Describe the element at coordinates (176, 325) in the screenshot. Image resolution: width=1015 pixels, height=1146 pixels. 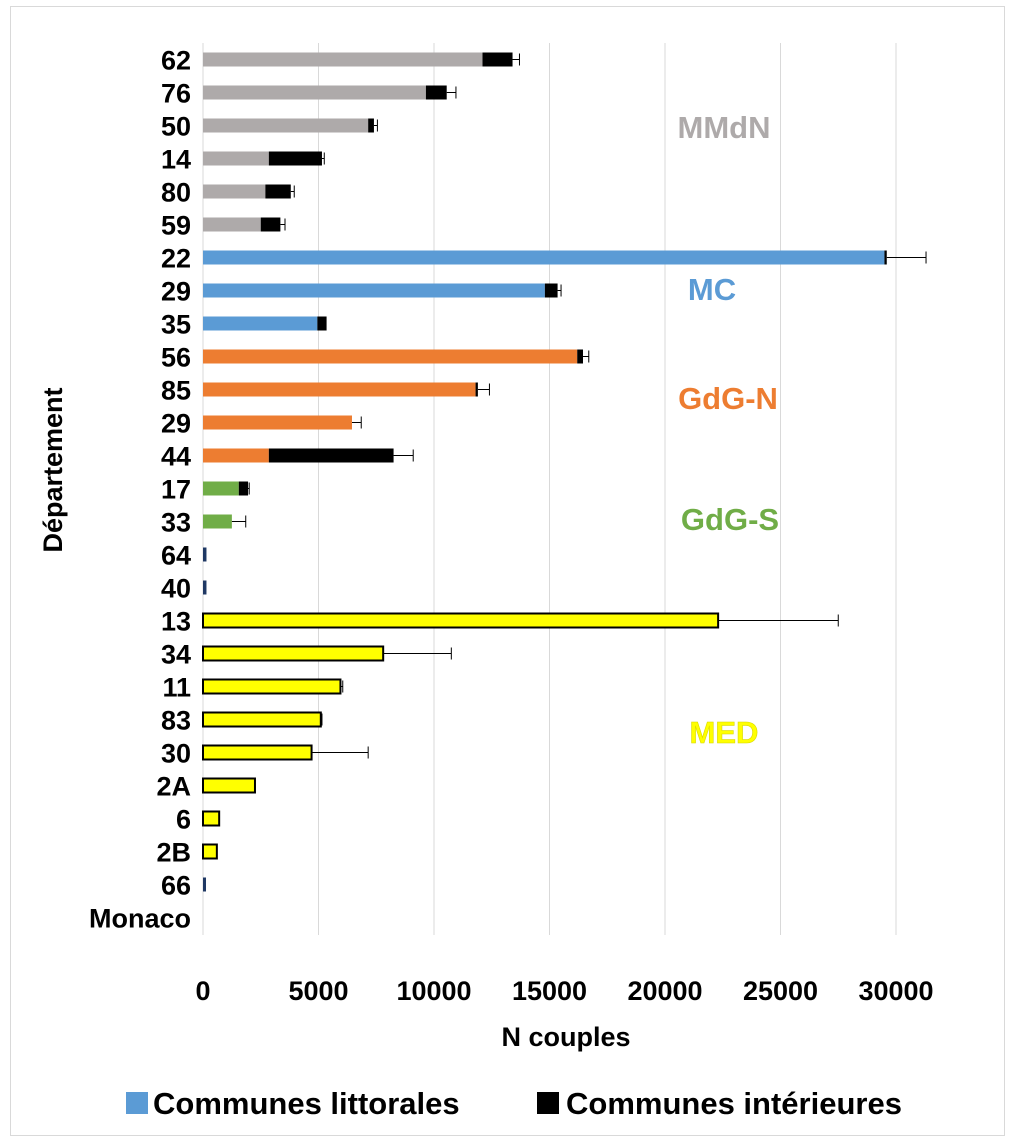
I see `y-tick-label-8: 35` at that location.